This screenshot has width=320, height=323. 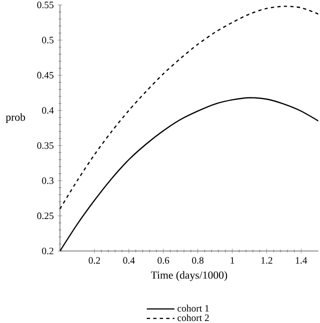 What do you see at coordinates (232, 260) in the screenshot?
I see `x-tick-label: 1` at bounding box center [232, 260].